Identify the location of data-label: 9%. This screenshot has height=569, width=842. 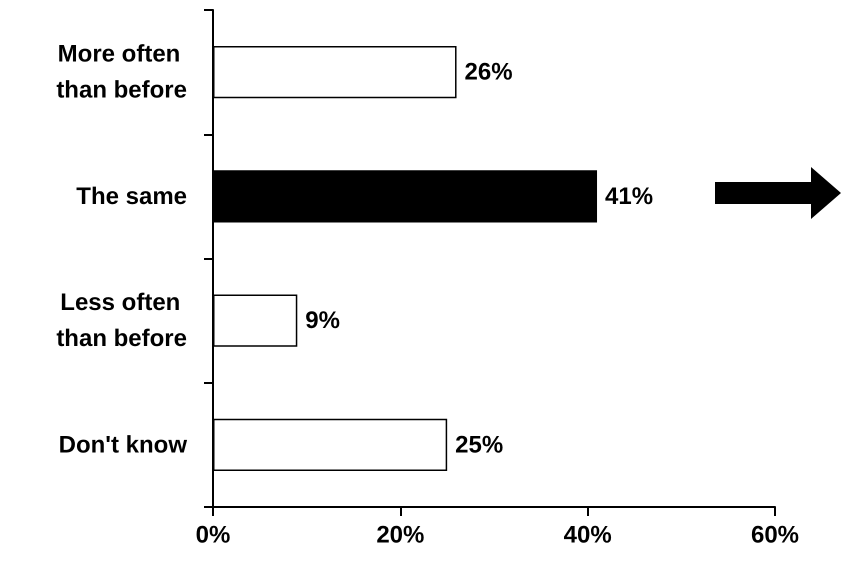
(322, 320).